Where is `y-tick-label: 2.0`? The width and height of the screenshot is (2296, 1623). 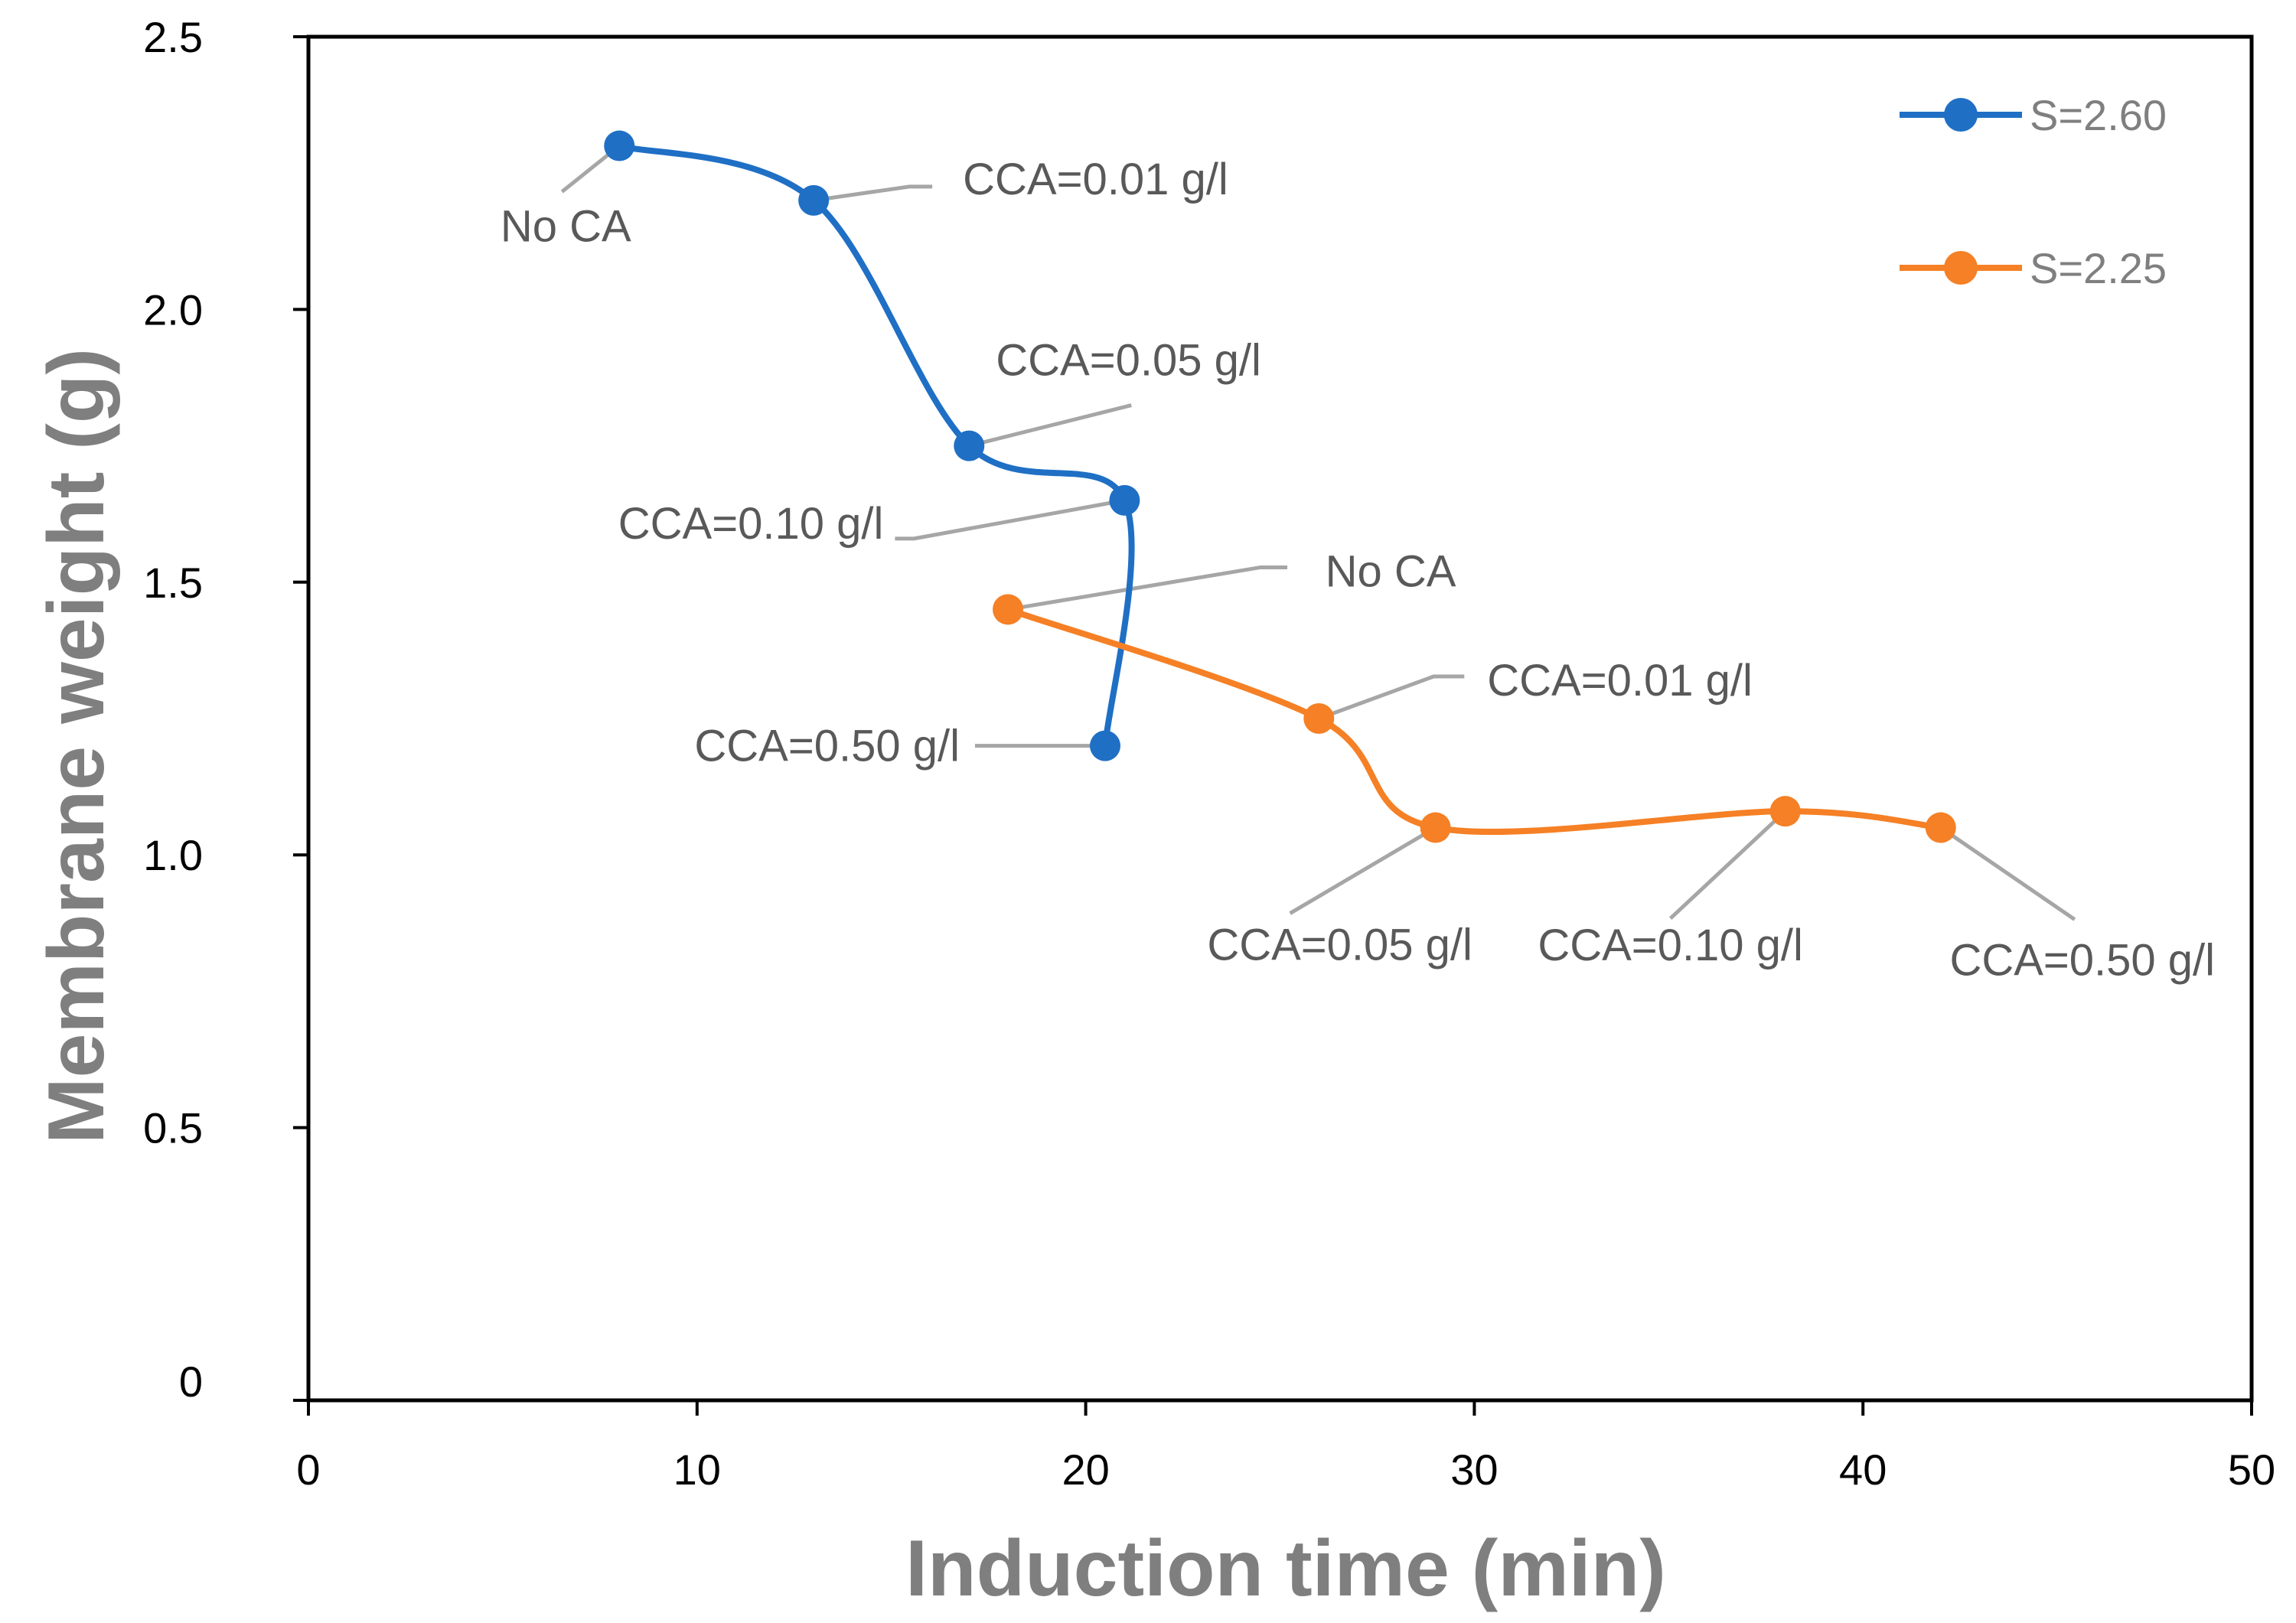
y-tick-label: 2.0 is located at coordinates (173, 309).